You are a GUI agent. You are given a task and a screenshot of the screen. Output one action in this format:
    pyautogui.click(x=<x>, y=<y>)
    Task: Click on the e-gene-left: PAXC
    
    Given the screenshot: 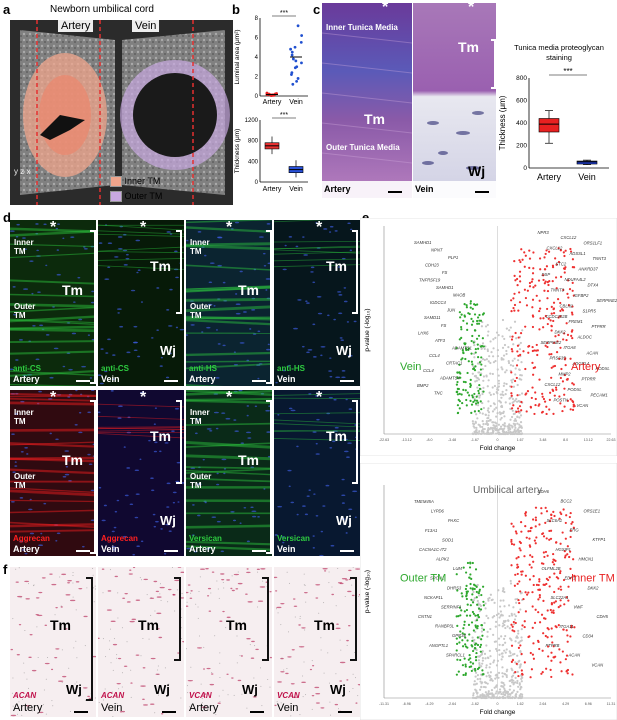 What is the action you would take?
    pyautogui.click(x=454, y=520)
    